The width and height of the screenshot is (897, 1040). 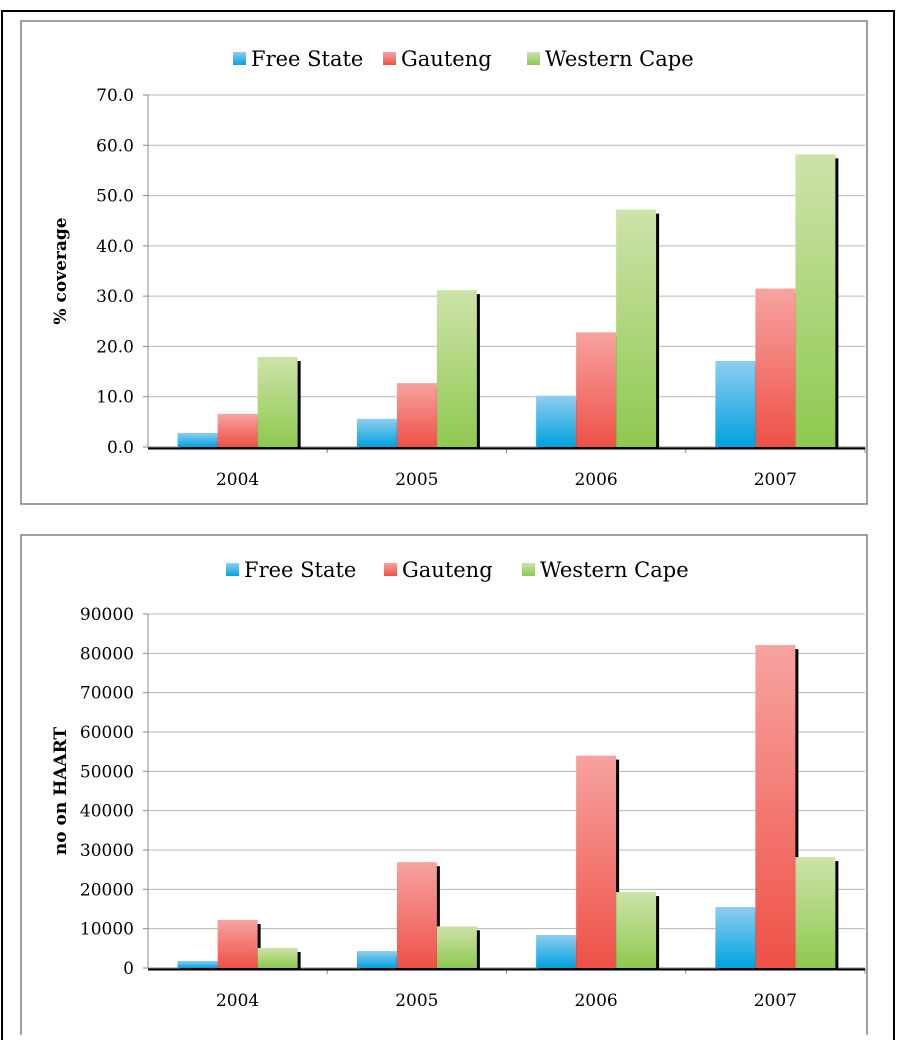 What do you see at coordinates (115, 146) in the screenshot?
I see `y-tick-label: 60.0` at bounding box center [115, 146].